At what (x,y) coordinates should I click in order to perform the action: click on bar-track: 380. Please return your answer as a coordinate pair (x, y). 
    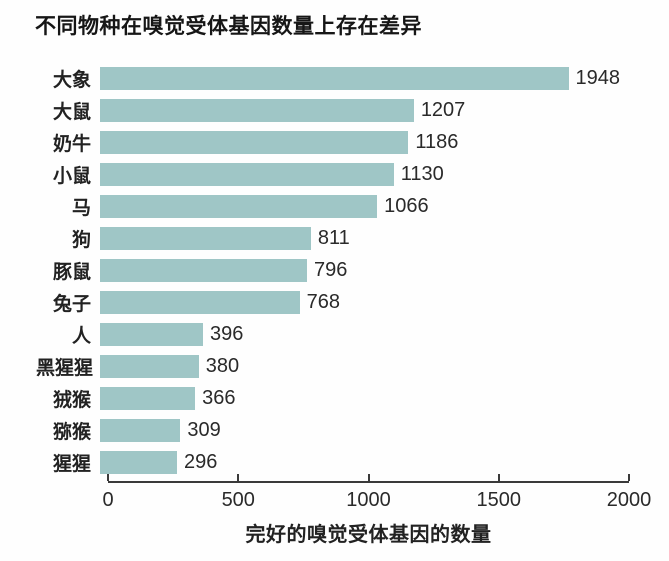
    Looking at the image, I should click on (360, 366).